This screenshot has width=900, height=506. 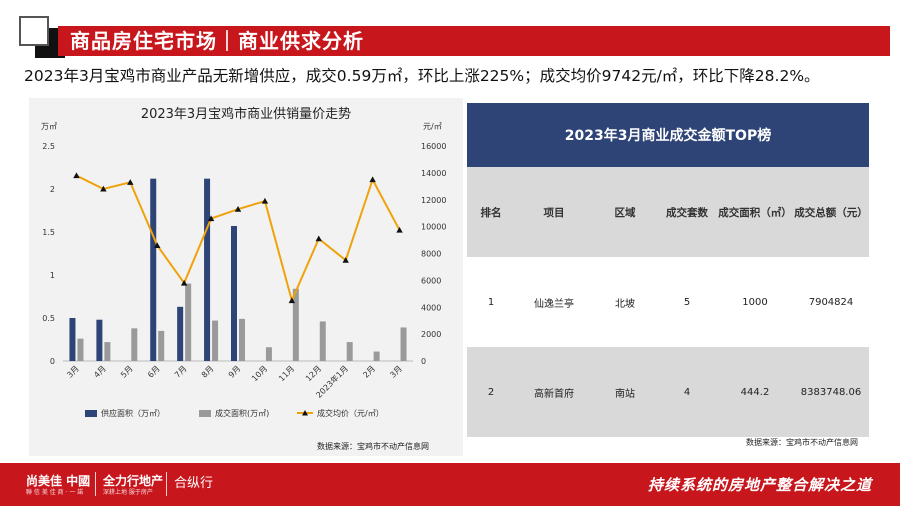 What do you see at coordinates (431, 280) in the screenshot?
I see `y-right-tick-label: 6000` at bounding box center [431, 280].